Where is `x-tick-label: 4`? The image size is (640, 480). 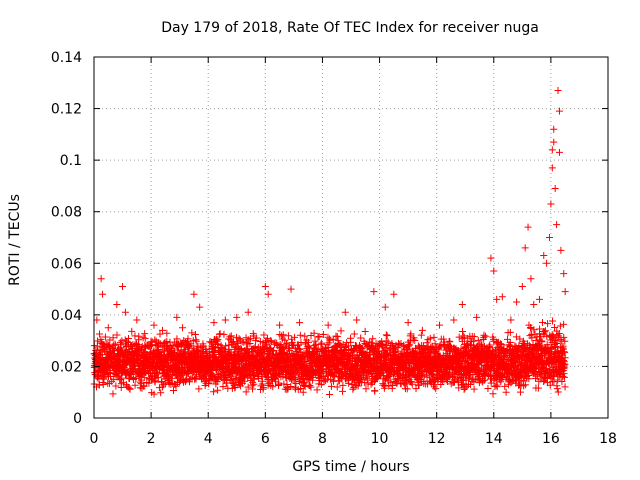 x-tick-label: 4 is located at coordinates (208, 439).